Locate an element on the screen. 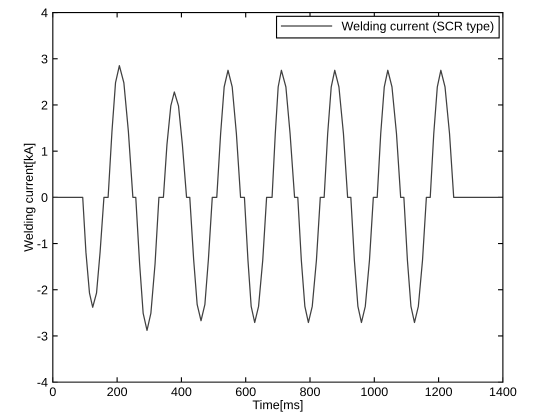 This screenshot has width=539, height=419. y-tick-label: -4 is located at coordinates (42, 382).